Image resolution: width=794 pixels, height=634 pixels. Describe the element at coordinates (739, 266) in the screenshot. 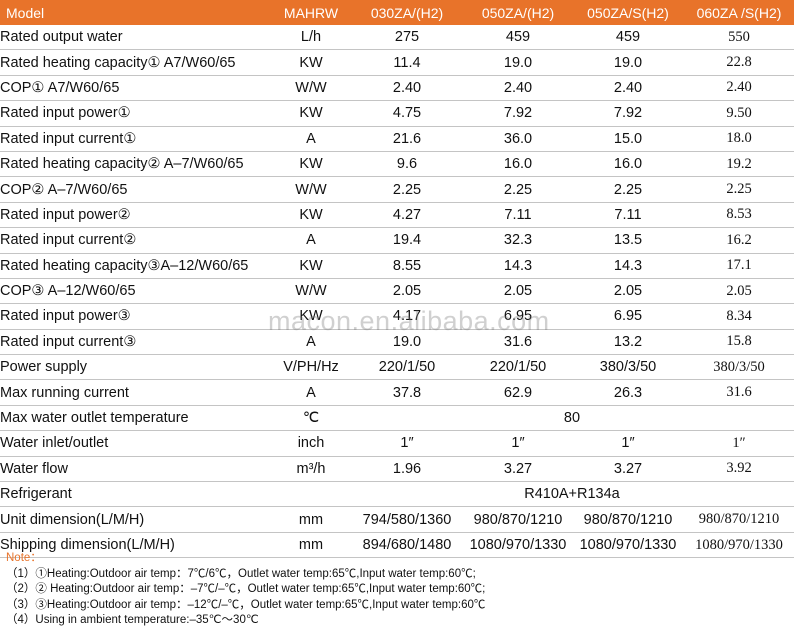

I see `cell-value: 17.1` at that location.